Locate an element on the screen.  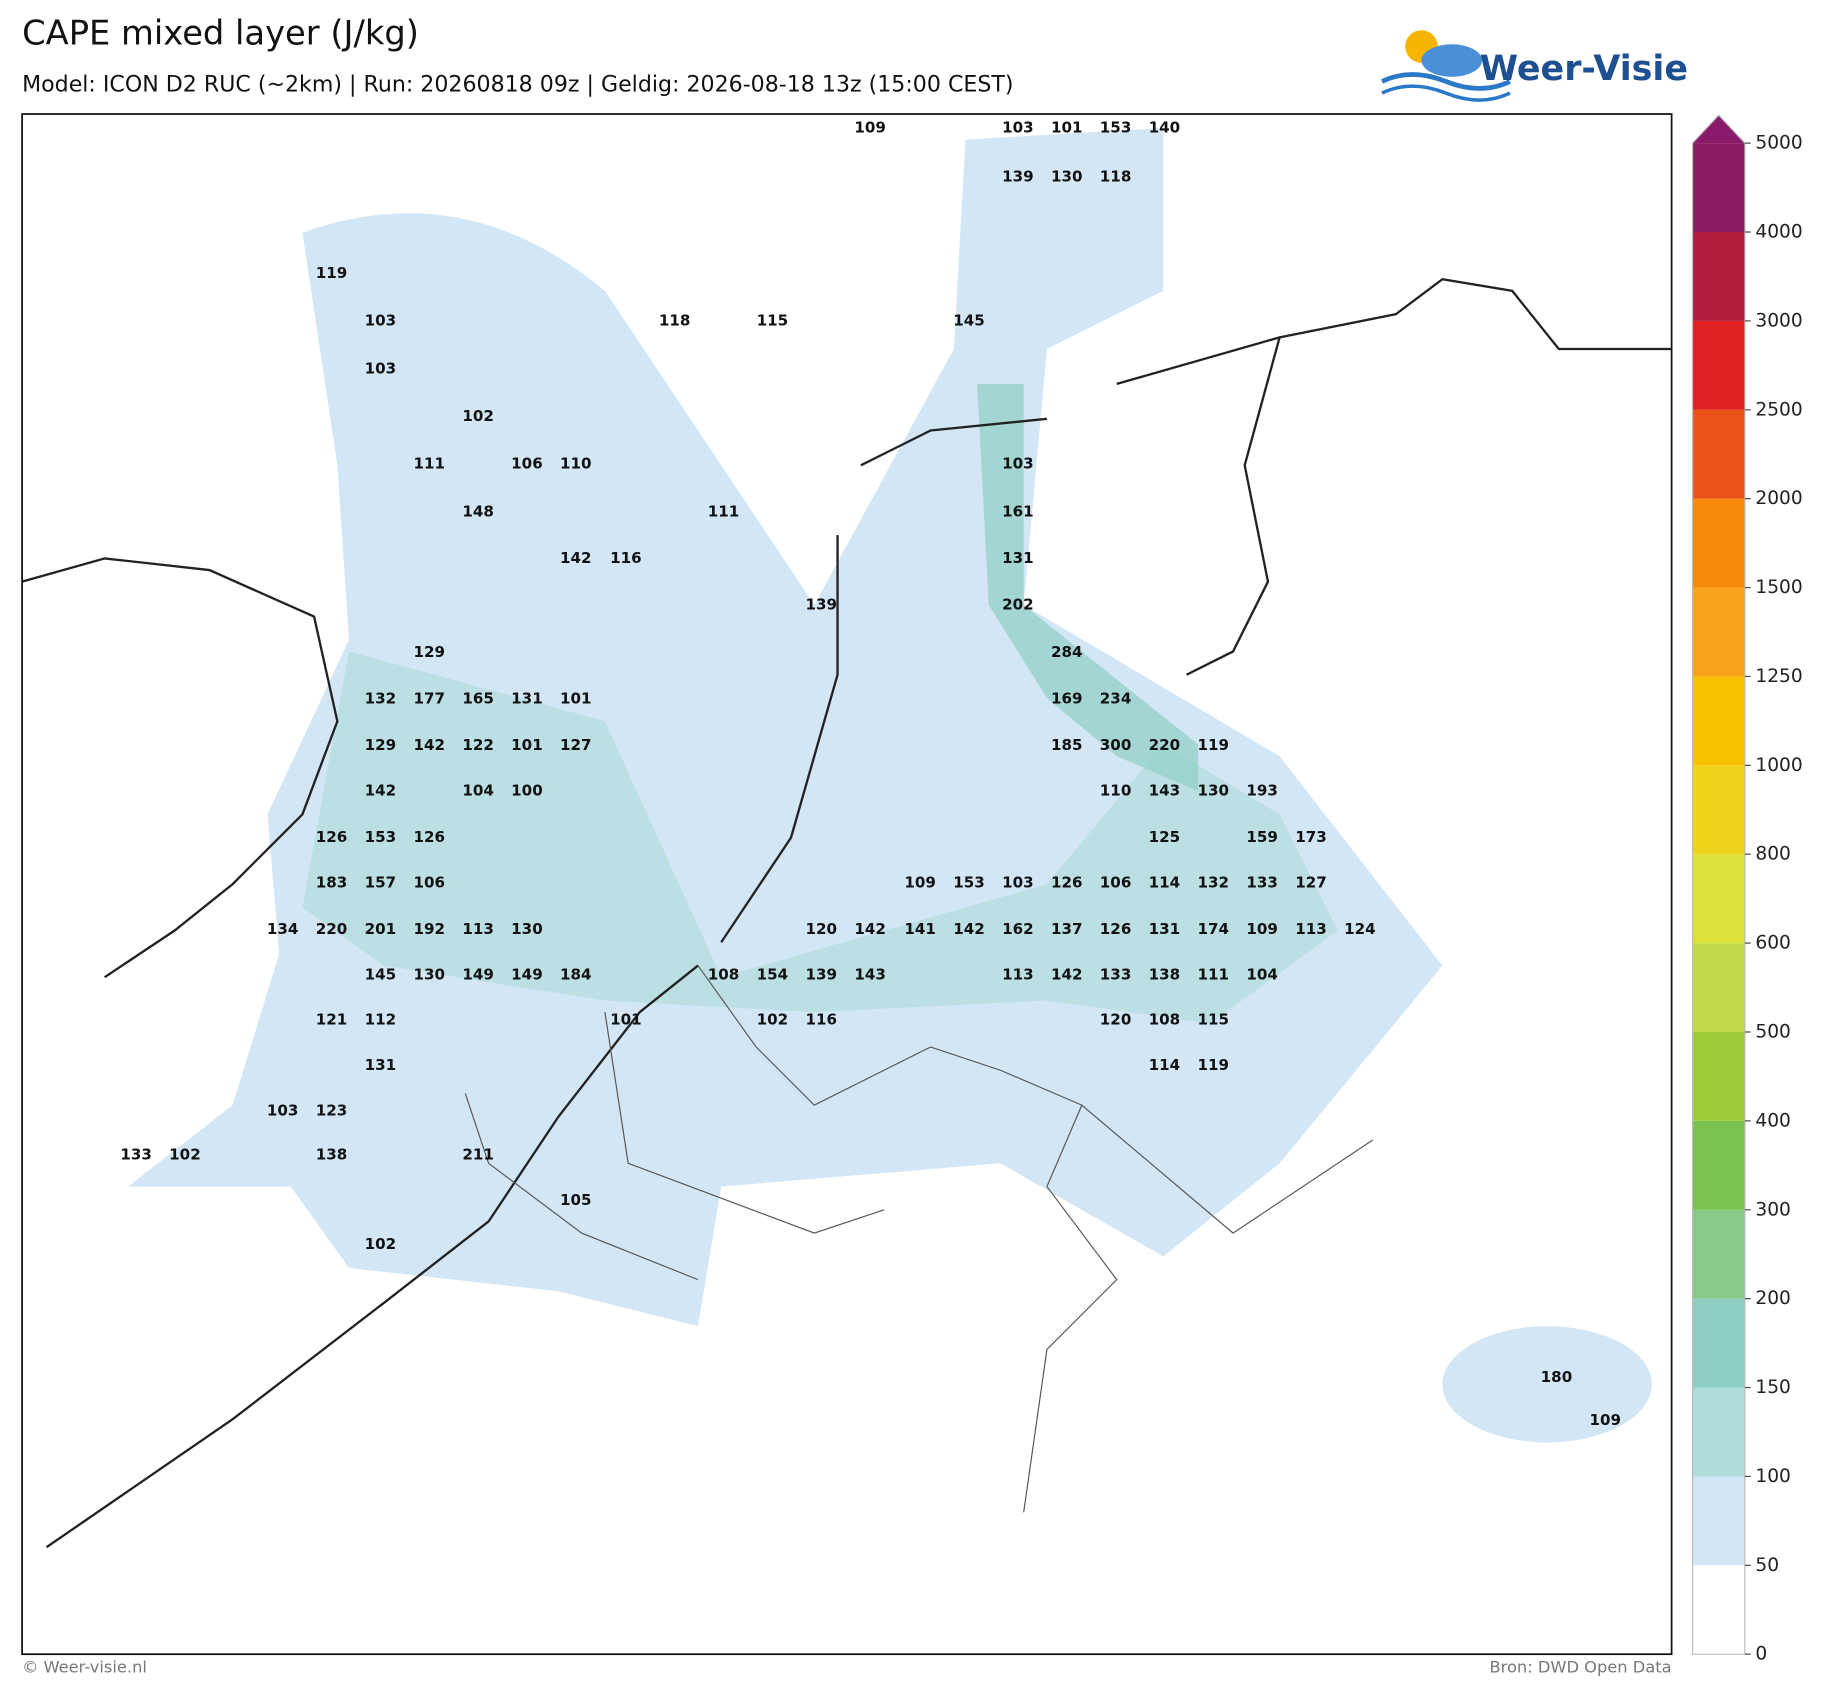
cape-value: 148 is located at coordinates (478, 511).